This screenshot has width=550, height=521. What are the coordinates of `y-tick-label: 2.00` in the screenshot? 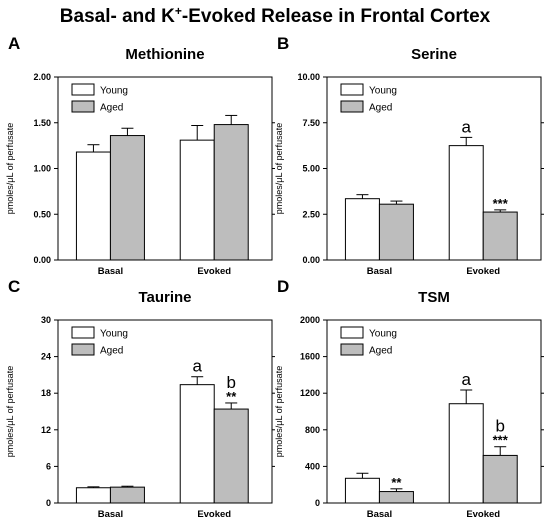 It's located at (42, 77).